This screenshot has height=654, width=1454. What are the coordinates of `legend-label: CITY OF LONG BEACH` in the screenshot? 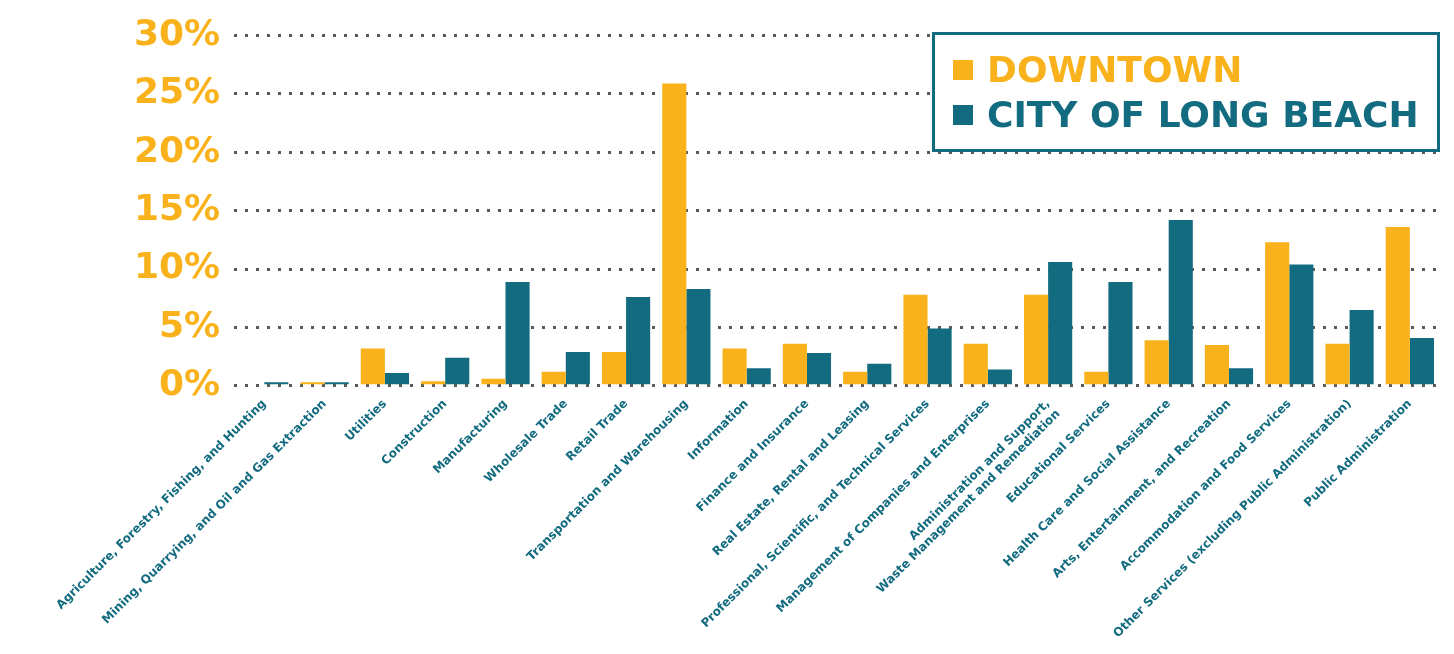 It's located at (1203, 114).